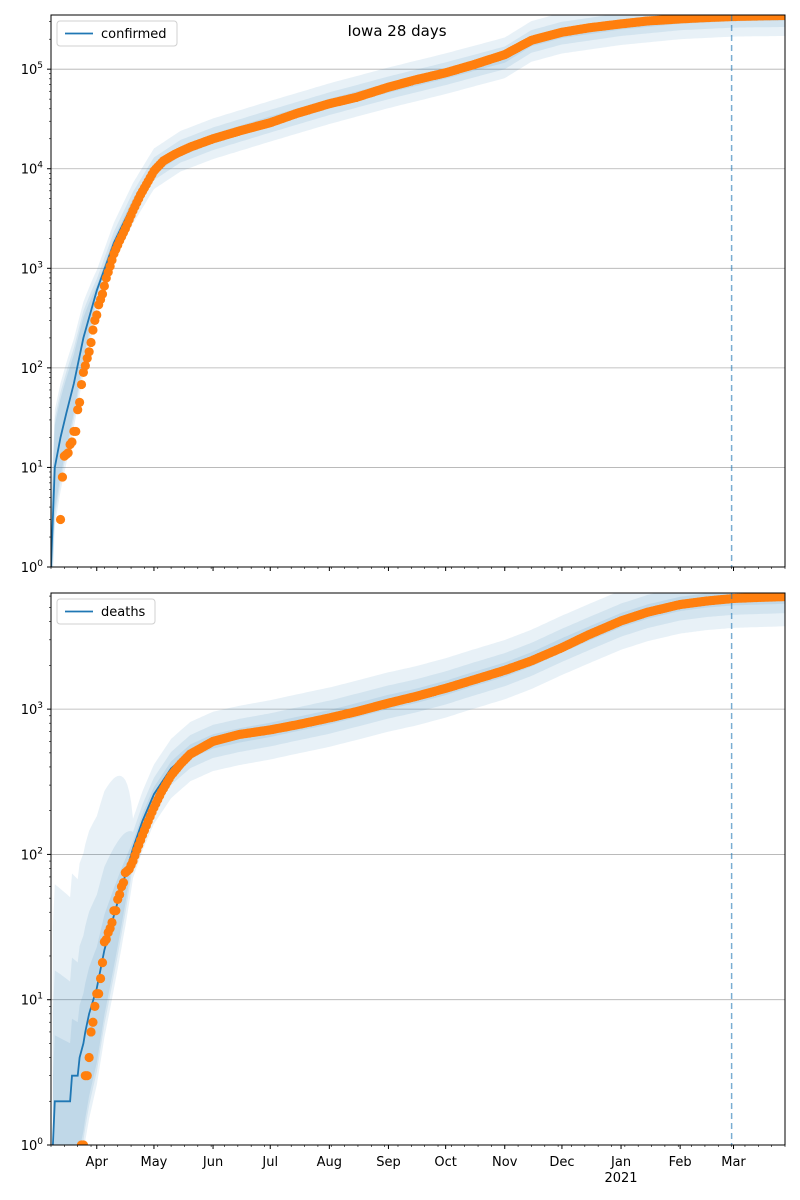 This screenshot has height=1200, width=800. Describe the element at coordinates (505, 1162) in the screenshot. I see `x-tick-label: Nov` at that location.